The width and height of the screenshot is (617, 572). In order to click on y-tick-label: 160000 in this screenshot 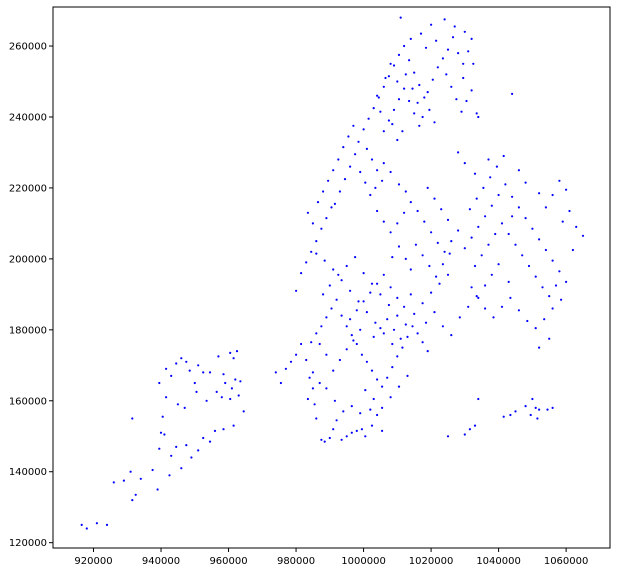, I will do `click(28, 401)`.